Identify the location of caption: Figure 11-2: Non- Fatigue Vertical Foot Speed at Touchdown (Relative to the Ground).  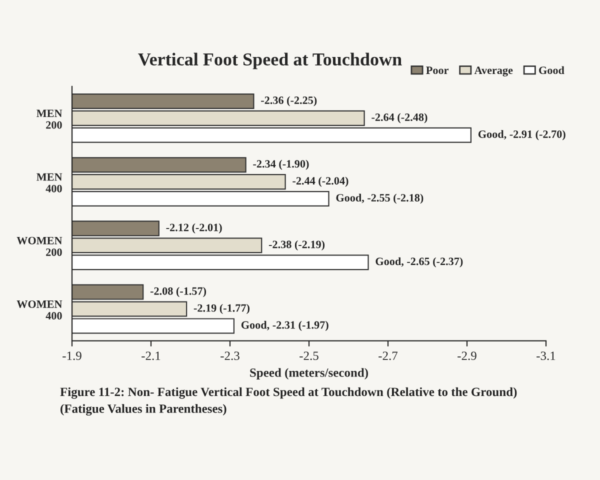
(288, 393).